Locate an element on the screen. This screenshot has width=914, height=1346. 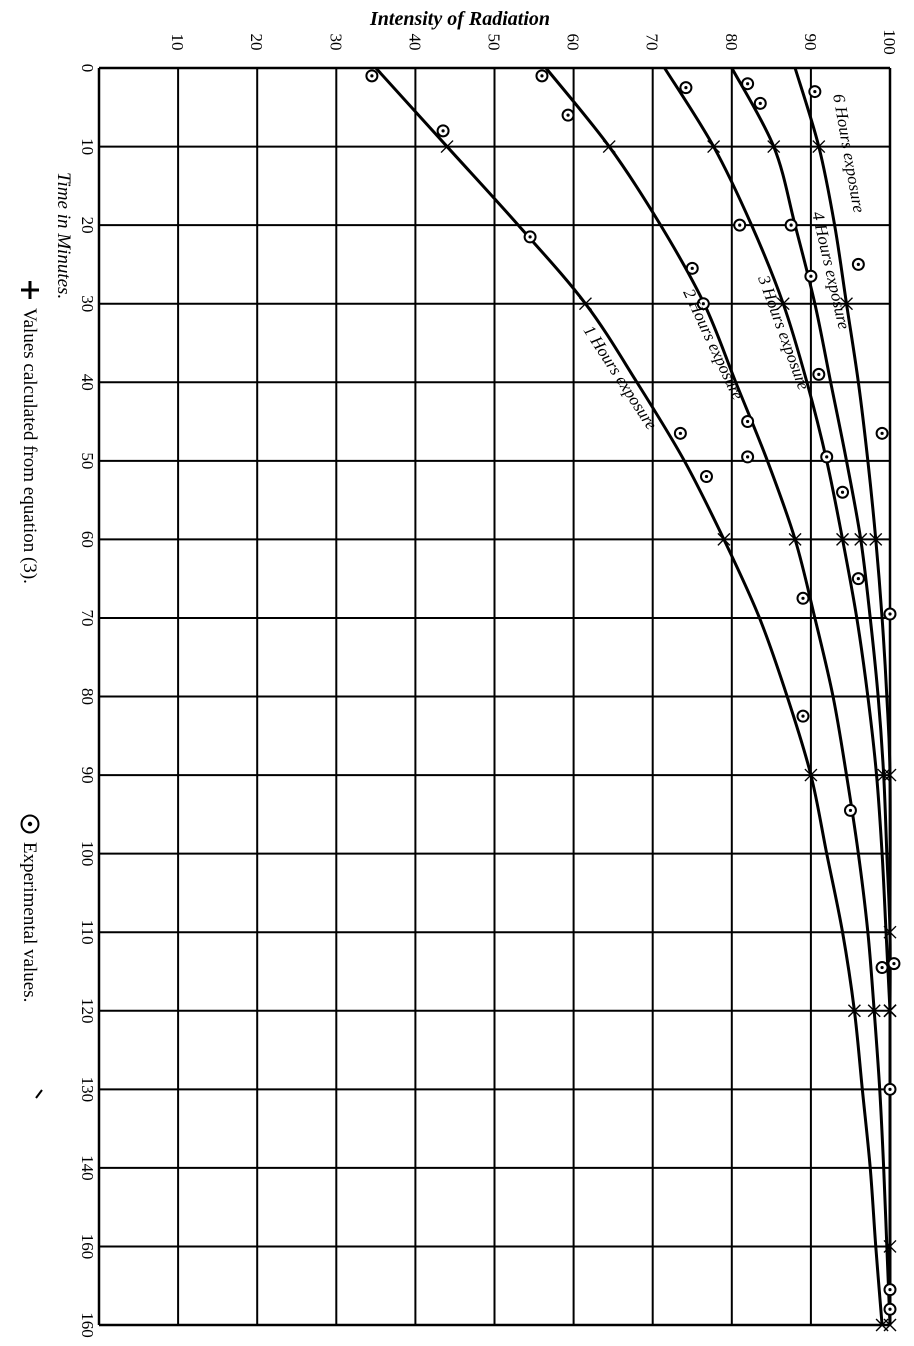
stray-mark is located at coordinates (39, 1094).